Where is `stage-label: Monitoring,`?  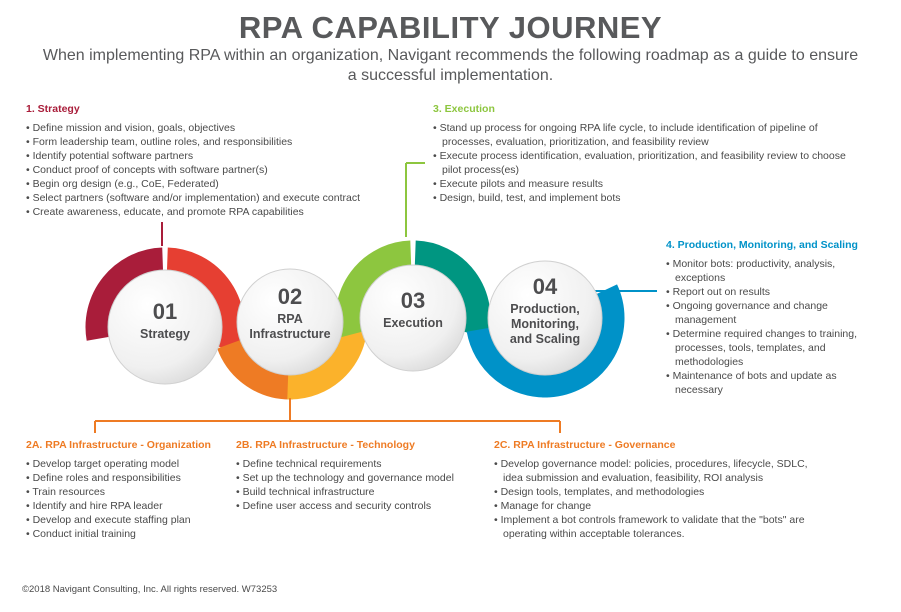 stage-label: Monitoring, is located at coordinates (545, 324).